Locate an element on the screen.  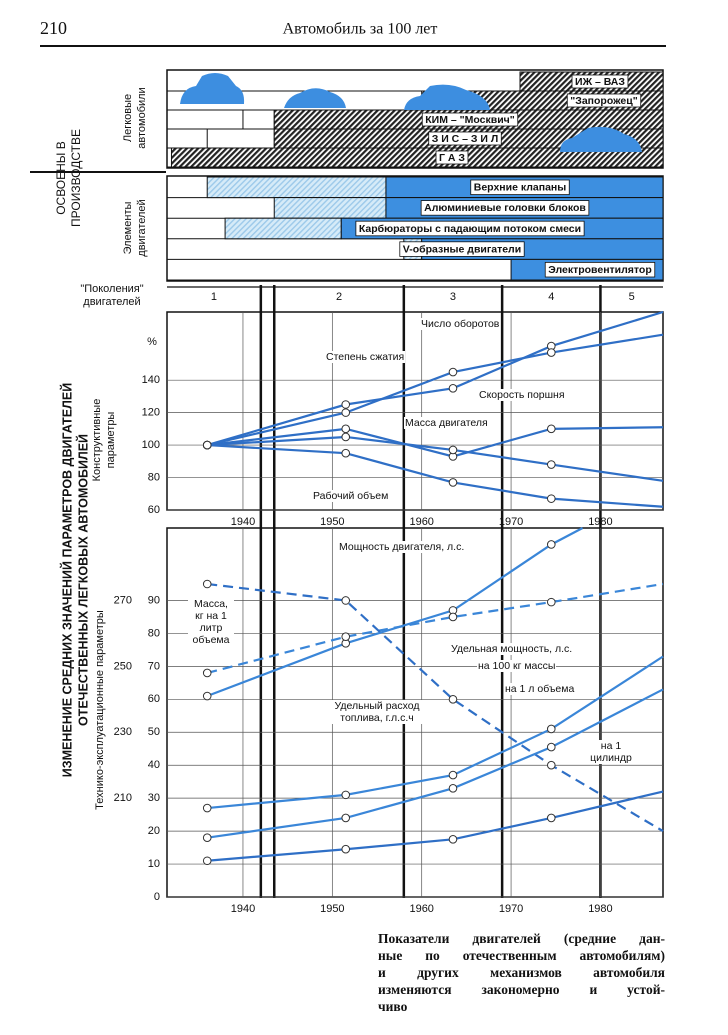
row-label: КИМ – "Москвич" is located at coordinates (469, 120).